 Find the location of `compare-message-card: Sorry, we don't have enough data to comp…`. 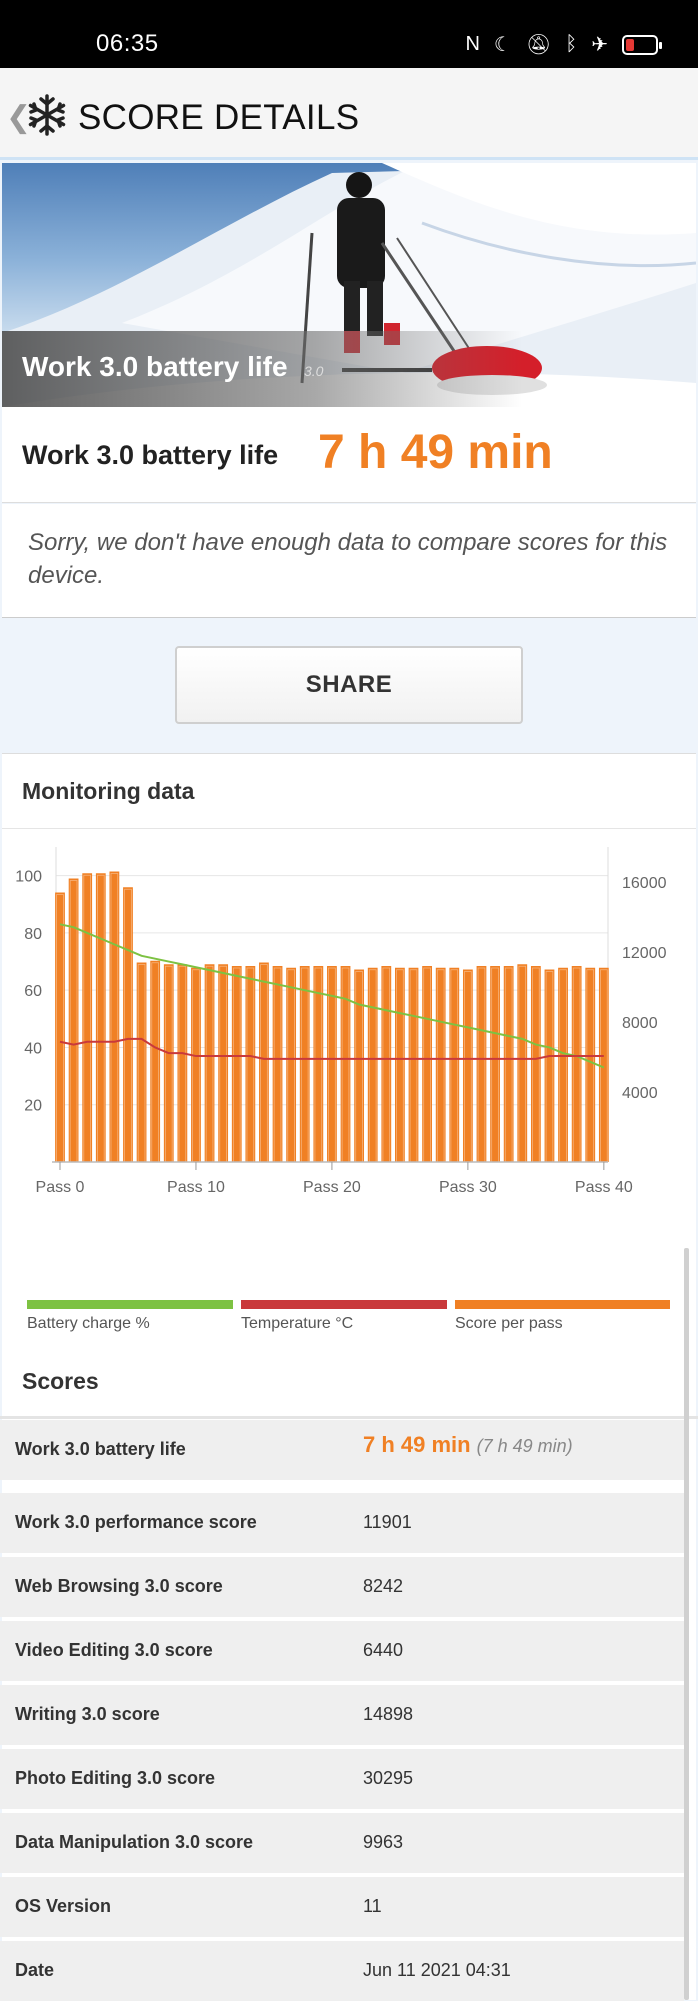

compare-message-card: Sorry, we don't have enough data to comp… is located at coordinates (349, 561).